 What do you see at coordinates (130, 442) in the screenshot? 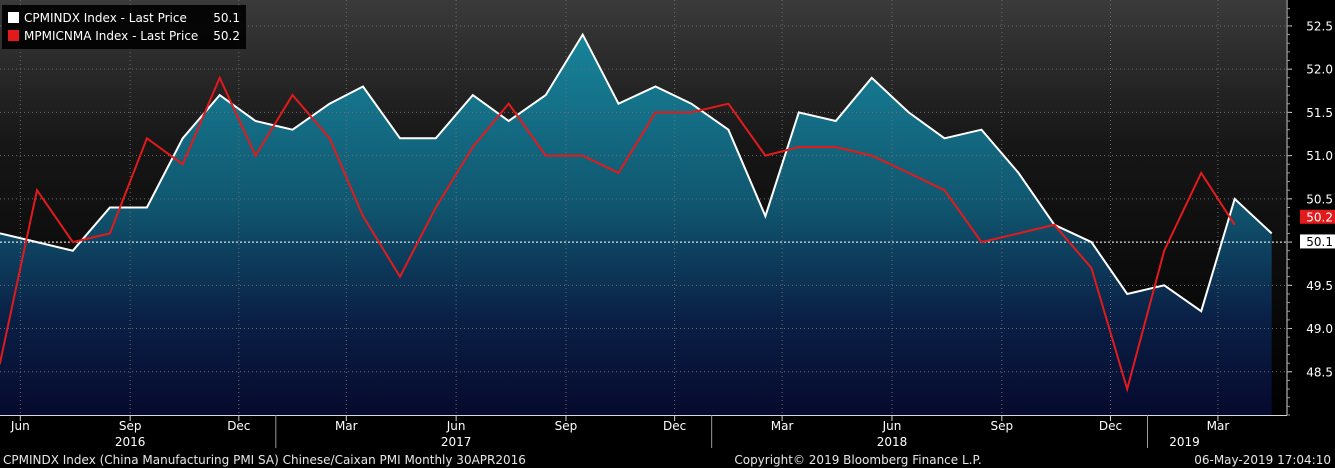
I see `x-year-label: 2016` at bounding box center [130, 442].